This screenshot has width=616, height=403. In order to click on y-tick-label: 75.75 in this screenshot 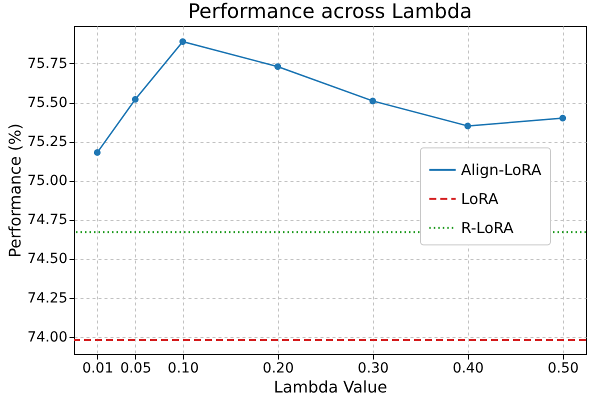, I will do `click(47, 64)`.